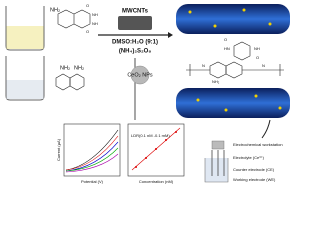 This screenshot has height=240, width=320. What do you see at coordinates (92, 181) in the screenshot?
I see `x-label: Potential (V)` at bounding box center [92, 181].